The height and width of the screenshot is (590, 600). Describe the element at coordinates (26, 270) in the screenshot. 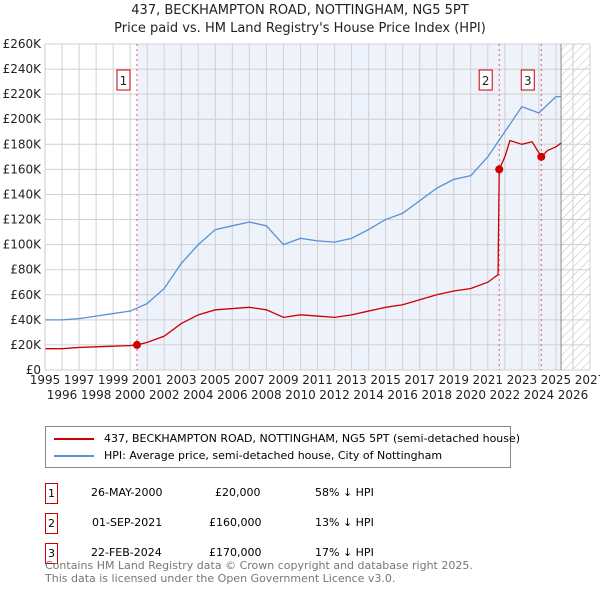

I see `y-tick-label: £80K` at that location.